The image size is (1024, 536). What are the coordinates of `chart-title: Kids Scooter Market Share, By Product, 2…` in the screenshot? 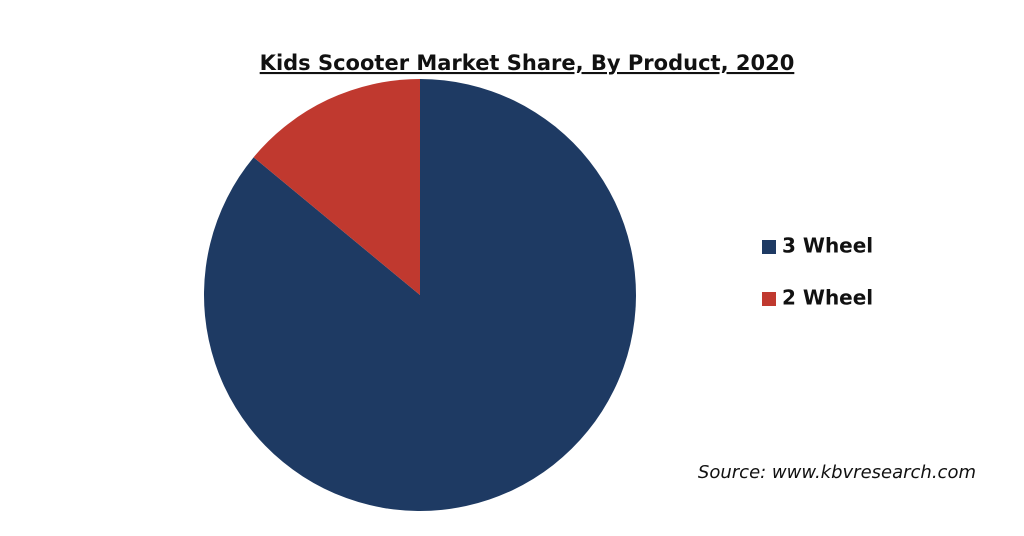 It's located at (527, 63).